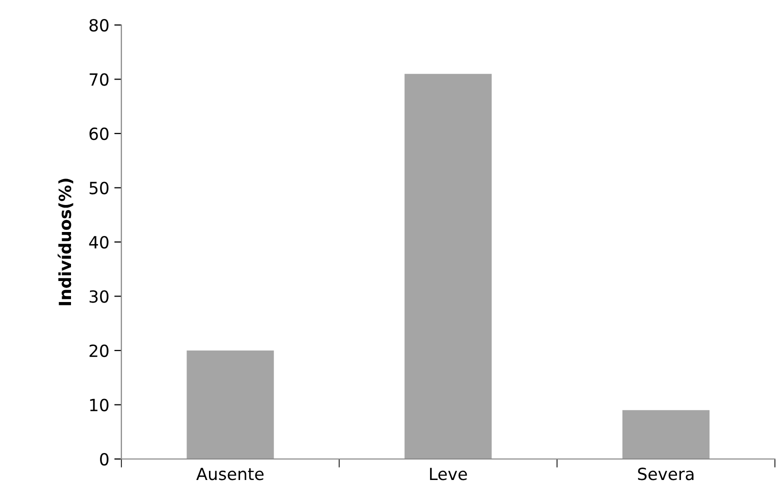 The image size is (778, 500). I want to click on y-tick-label: 20, so click(99, 351).